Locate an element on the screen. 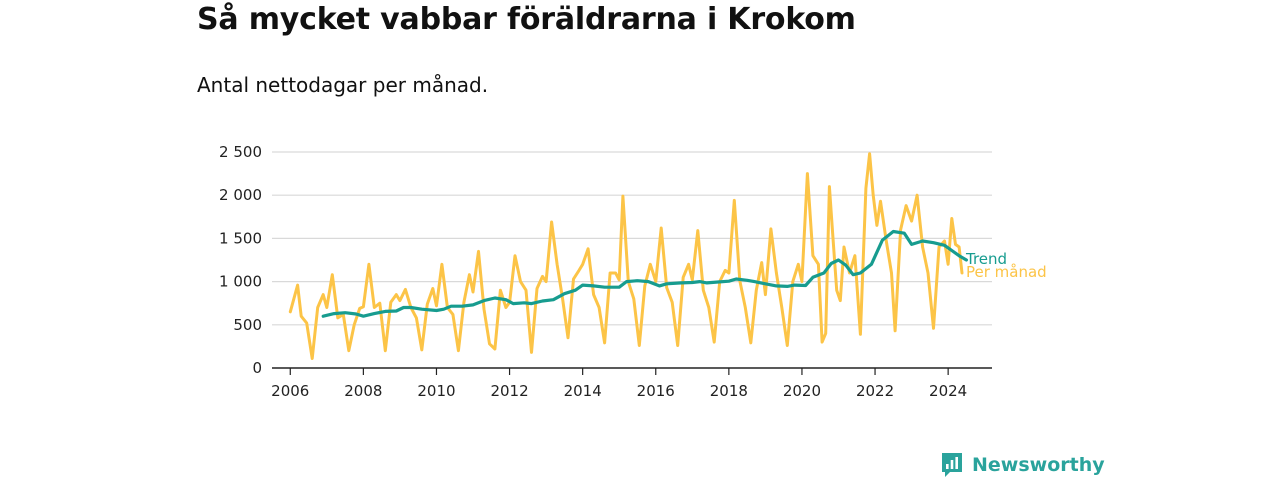  y-tick-label: 1 500 is located at coordinates (240, 238).